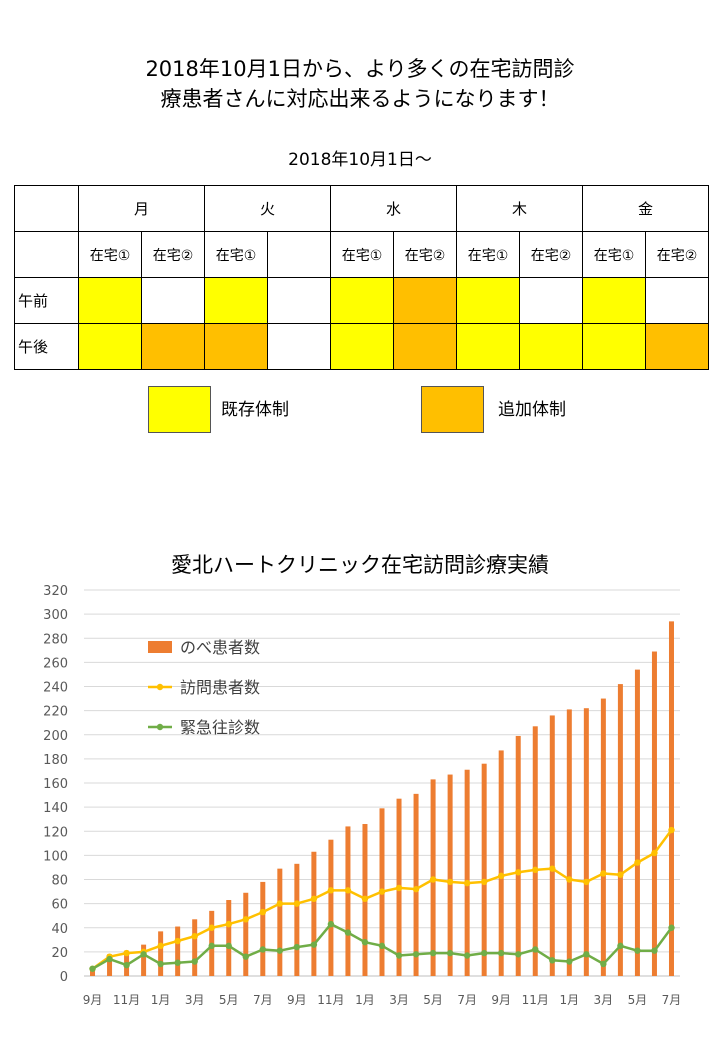  What do you see at coordinates (55, 808) in the screenshot?
I see `y-tick-label: 140` at bounding box center [55, 808].